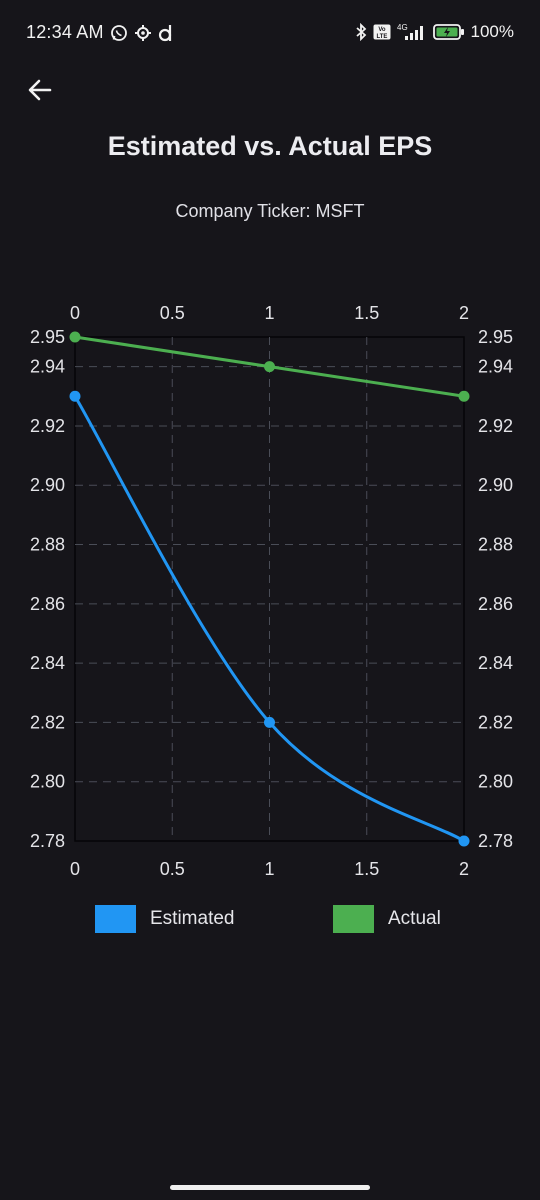 This screenshot has height=1200, width=540. I want to click on x-tick-label-bottom: 2, so click(464, 869).